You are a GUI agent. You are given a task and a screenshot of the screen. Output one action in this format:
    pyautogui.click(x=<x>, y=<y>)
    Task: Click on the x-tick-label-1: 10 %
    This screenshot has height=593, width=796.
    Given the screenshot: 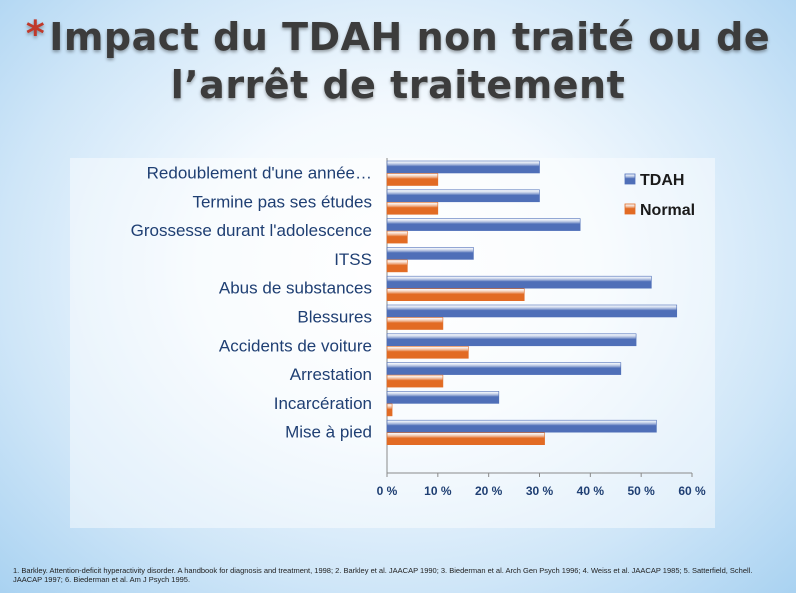 What is the action you would take?
    pyautogui.click(x=438, y=491)
    